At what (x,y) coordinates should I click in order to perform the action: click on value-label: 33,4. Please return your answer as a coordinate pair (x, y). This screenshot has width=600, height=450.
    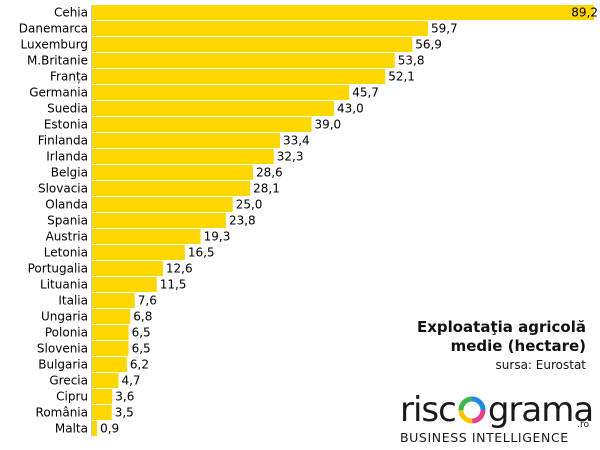
    Looking at the image, I should click on (296, 141).